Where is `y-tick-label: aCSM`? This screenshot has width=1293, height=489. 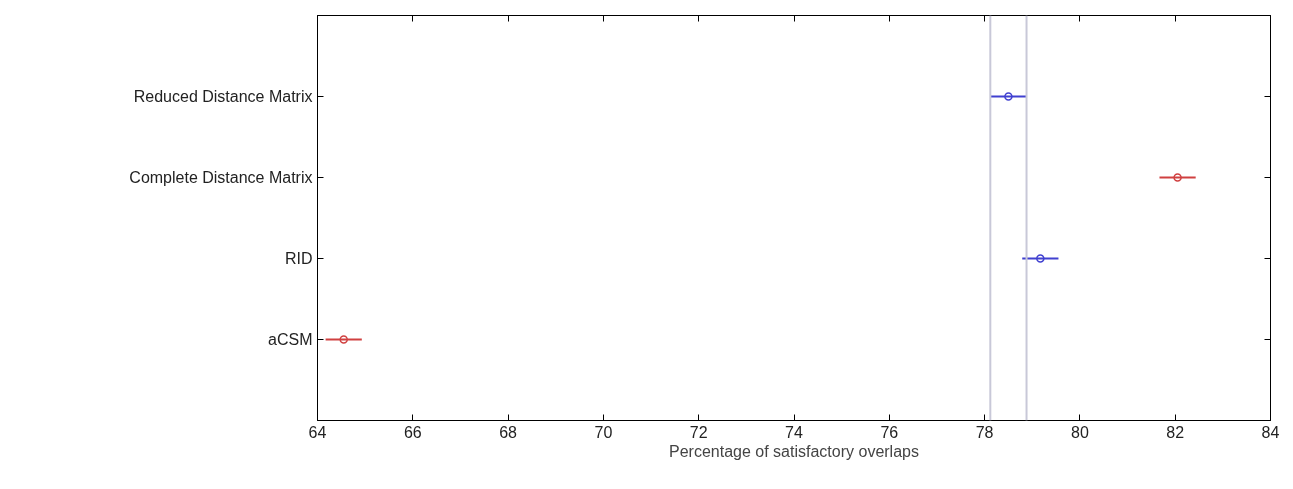 y-tick-label: aCSM is located at coordinates (290, 339).